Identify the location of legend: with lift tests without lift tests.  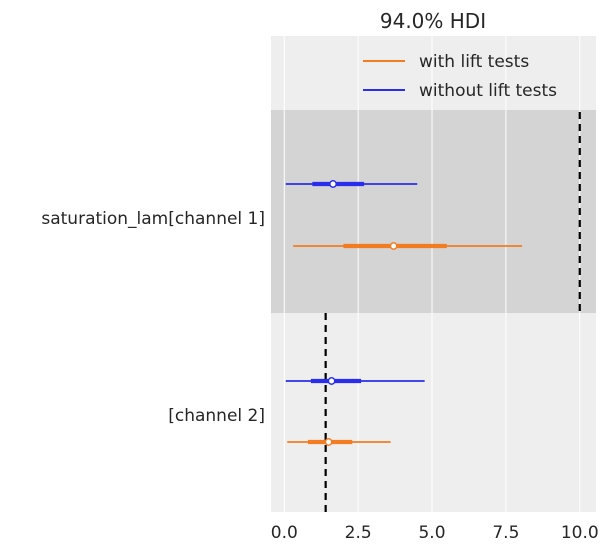
(460, 76).